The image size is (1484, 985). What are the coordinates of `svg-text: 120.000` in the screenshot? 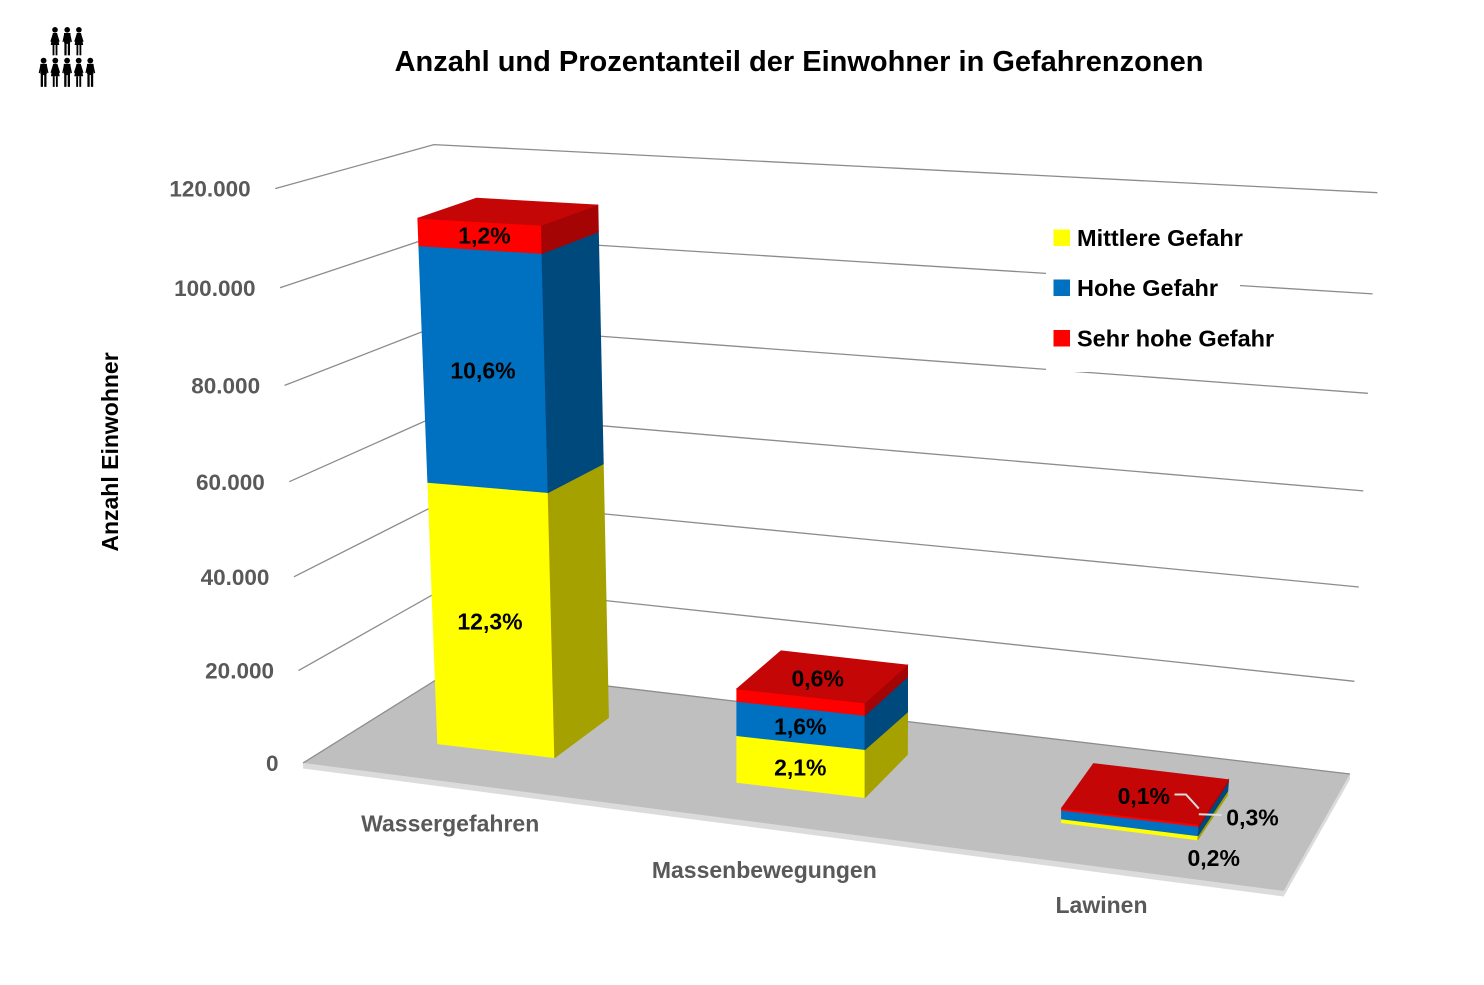 It's located at (209, 189).